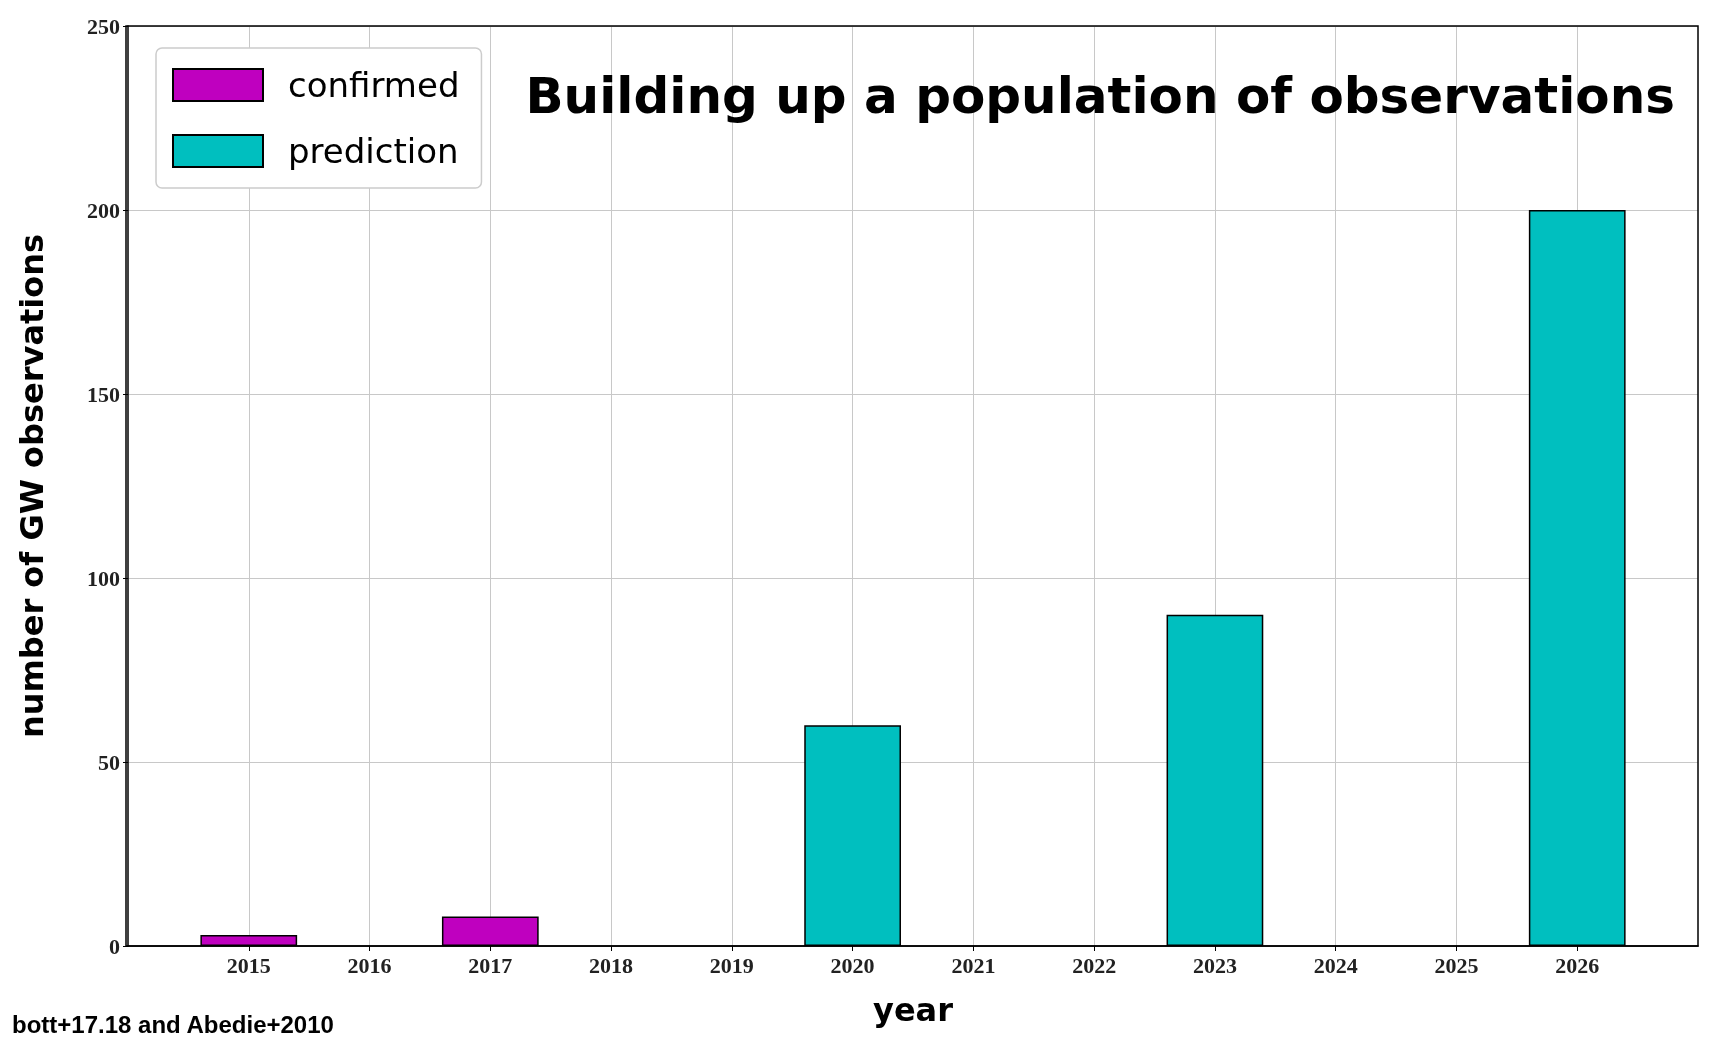 The image size is (1710, 1055). I want to click on x-tick-label: 2023, so click(1214, 965).